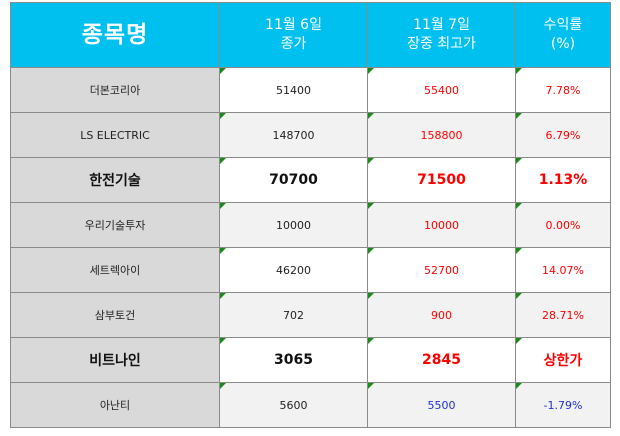  I want to click on return-cell: 14.07%, so click(563, 270).